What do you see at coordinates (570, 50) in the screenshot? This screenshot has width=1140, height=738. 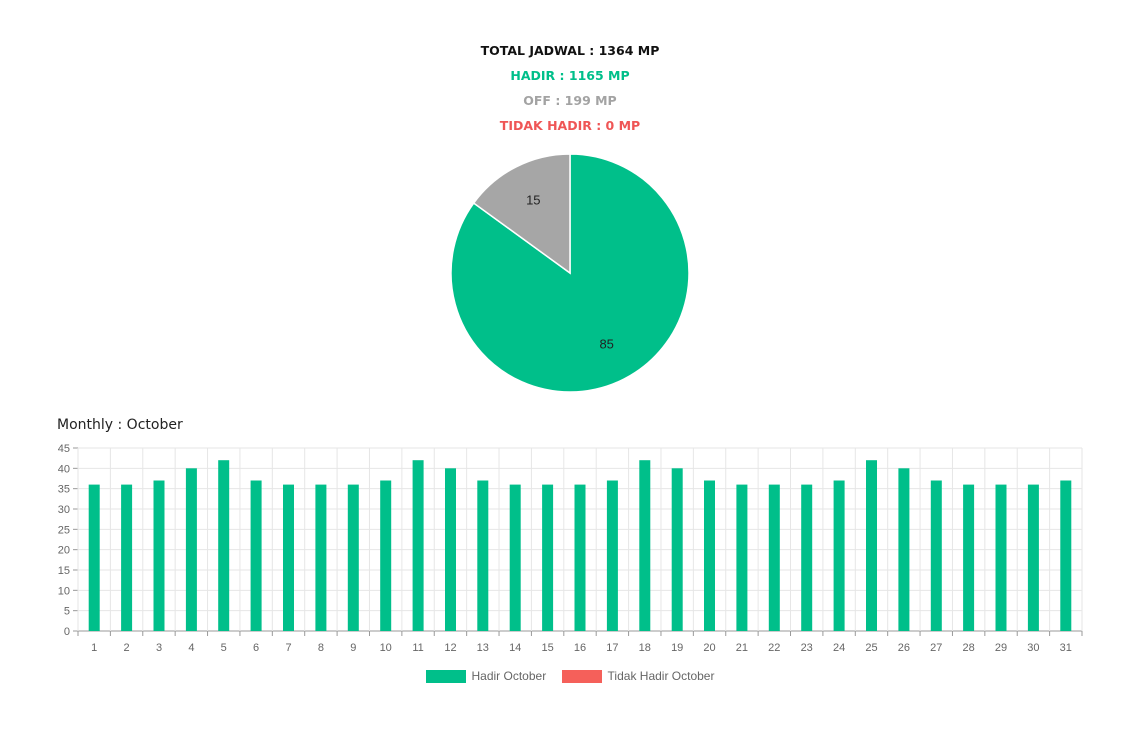 I see `total-jadwal-label: TOTAL JADWAL : 1364 MP` at bounding box center [570, 50].